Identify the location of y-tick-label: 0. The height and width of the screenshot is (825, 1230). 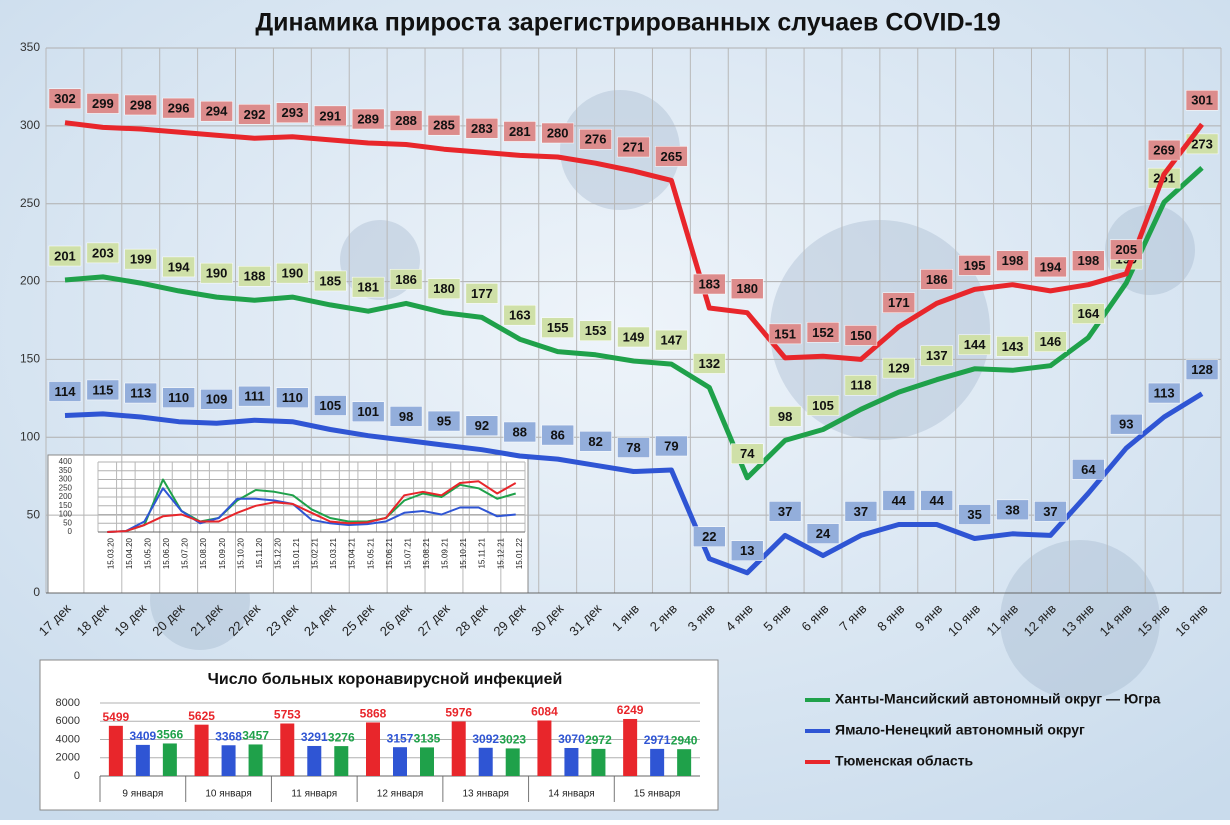
(77, 776).